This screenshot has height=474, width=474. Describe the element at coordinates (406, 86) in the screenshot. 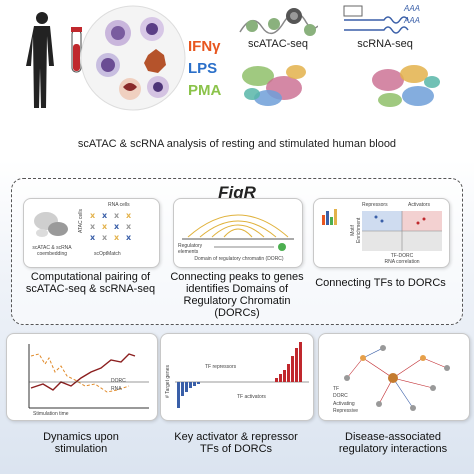

I see `scrna-umap-icon` at that location.